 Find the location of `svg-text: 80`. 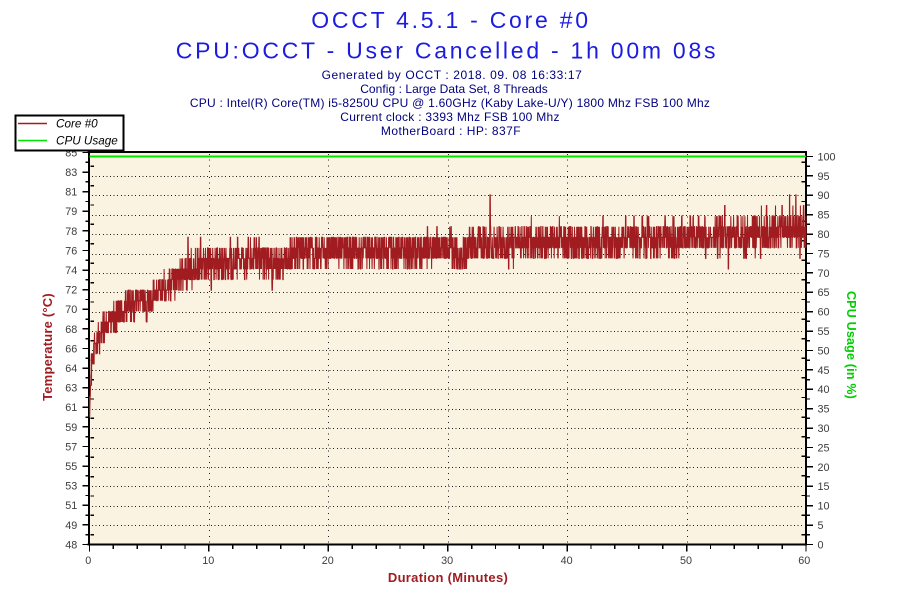

svg-text: 80 is located at coordinates (824, 235).